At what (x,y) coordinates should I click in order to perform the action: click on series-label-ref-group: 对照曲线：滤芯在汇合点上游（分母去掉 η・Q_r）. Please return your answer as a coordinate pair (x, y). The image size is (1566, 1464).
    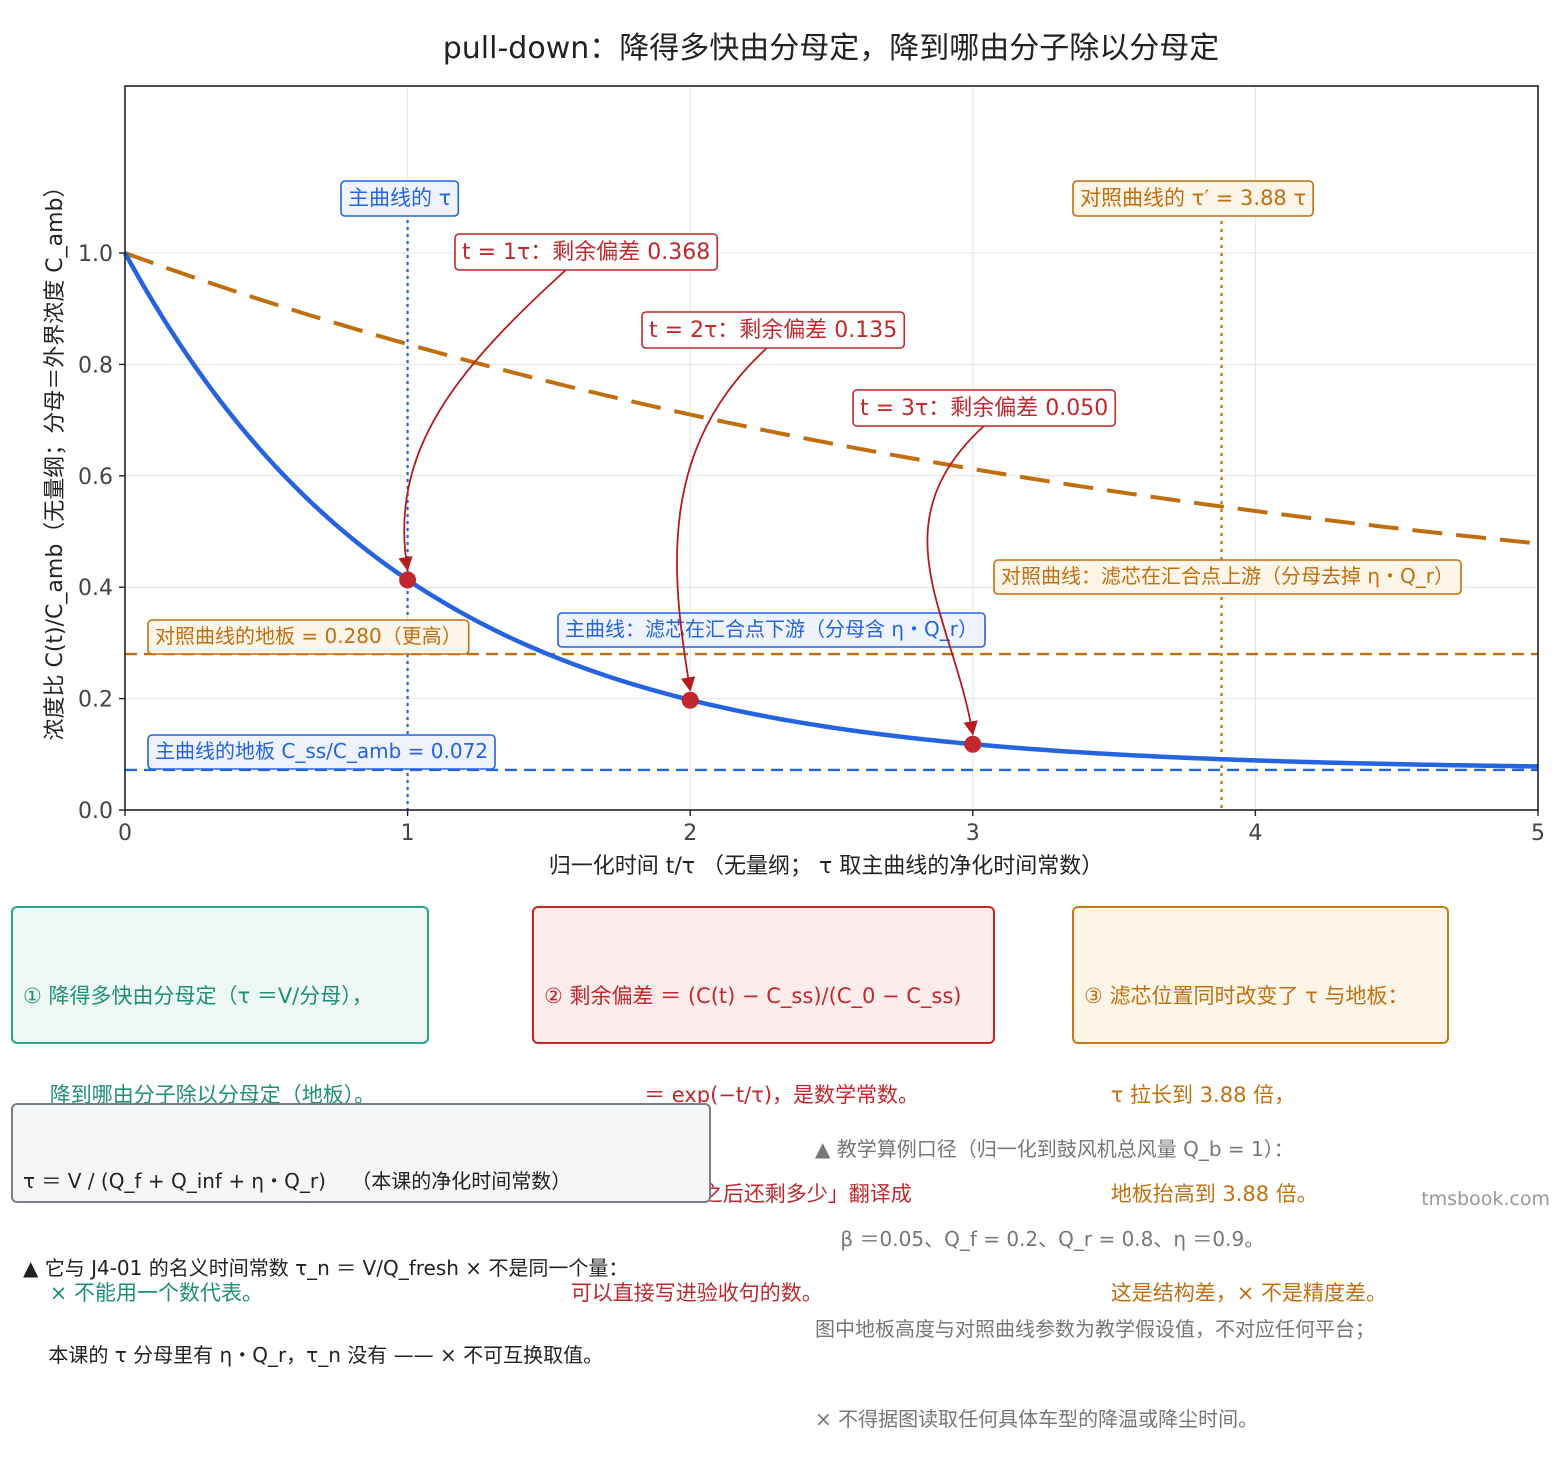
    Looking at the image, I should click on (1227, 577).